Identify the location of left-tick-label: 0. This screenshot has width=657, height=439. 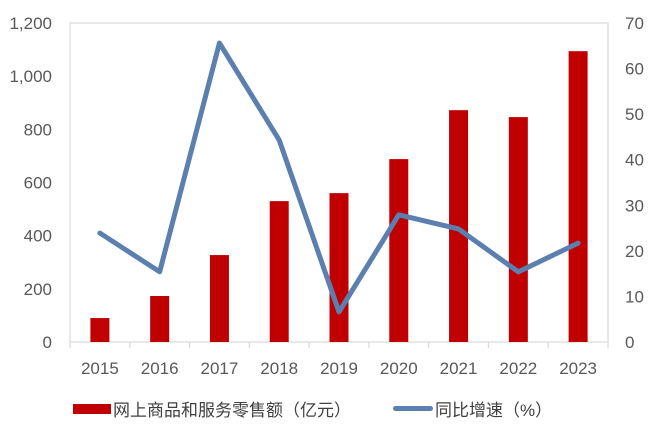
(47, 342).